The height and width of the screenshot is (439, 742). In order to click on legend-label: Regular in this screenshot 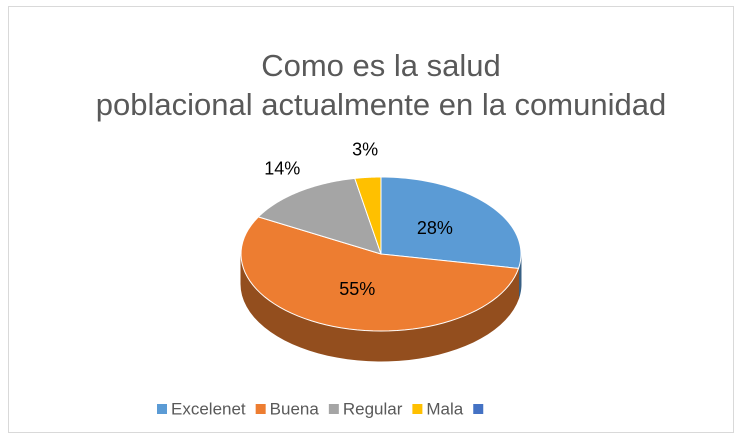, I will do `click(373, 408)`.